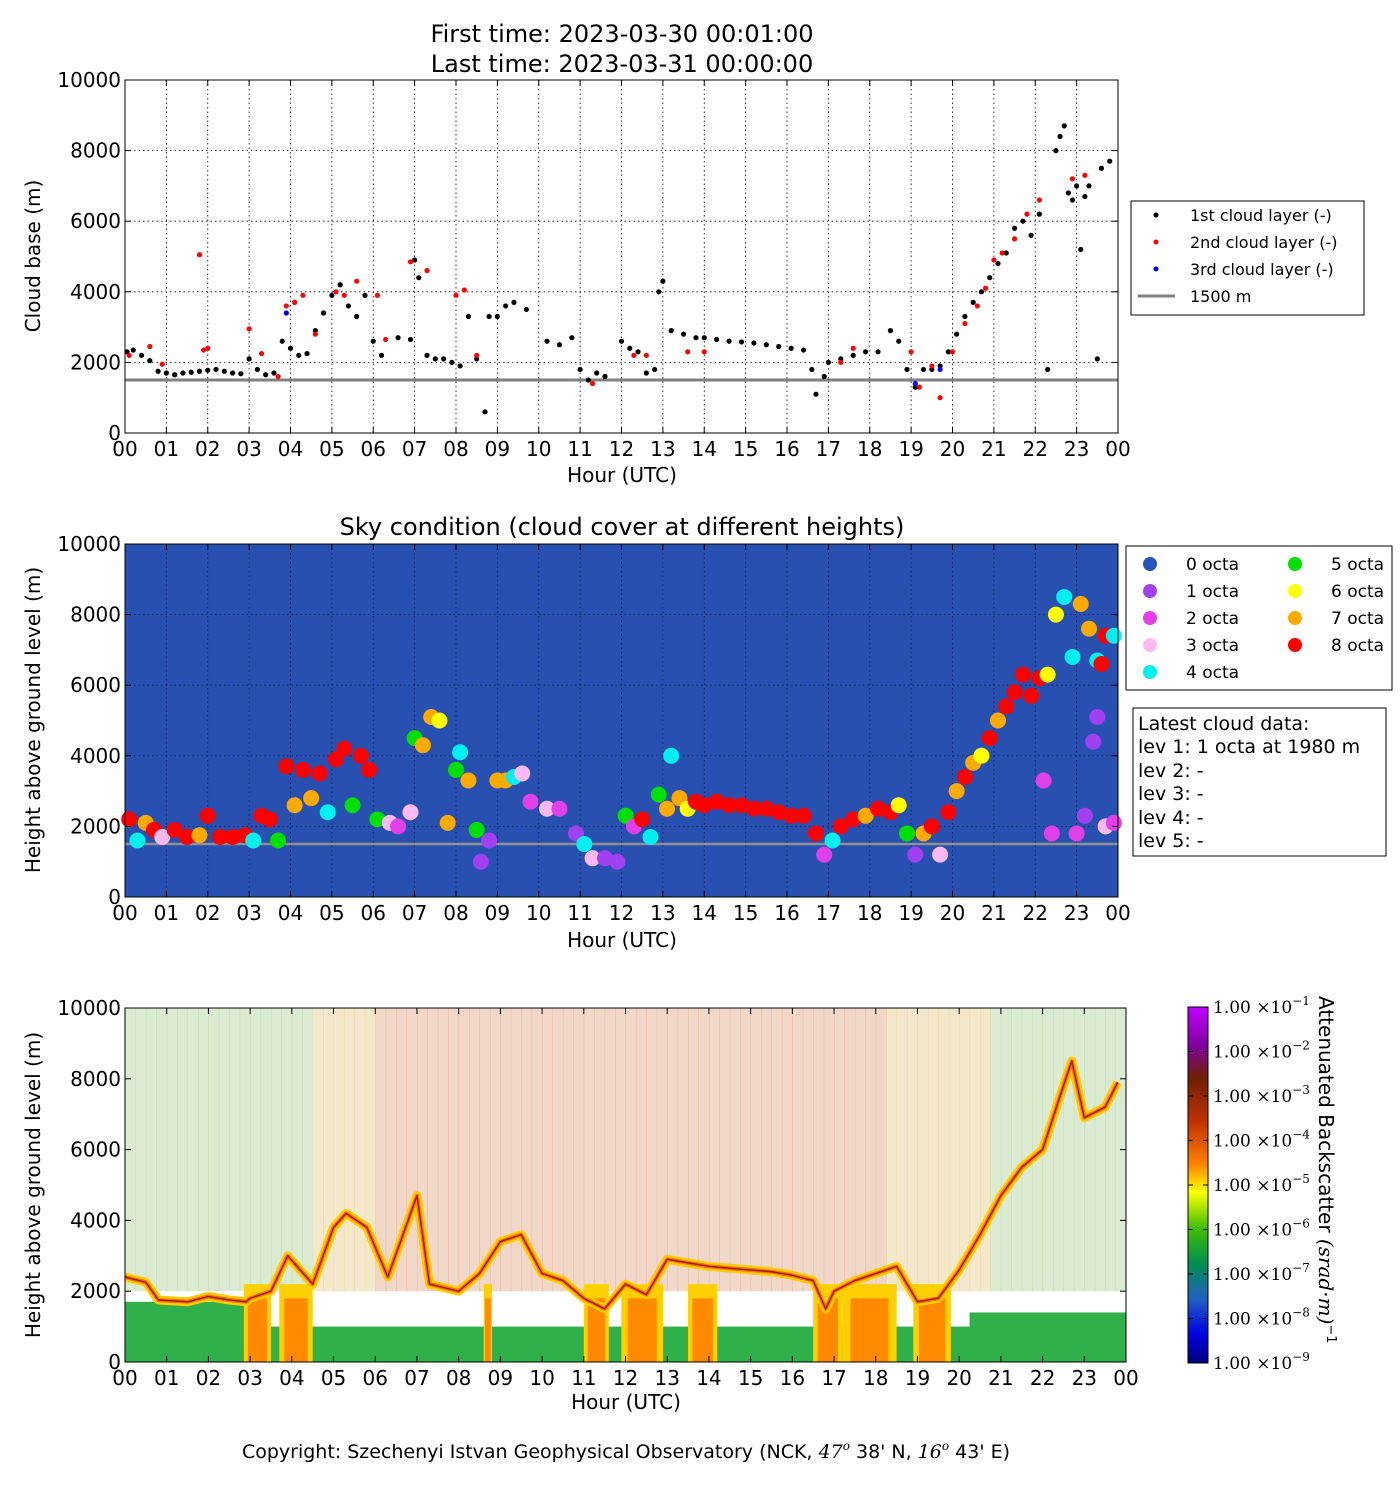  What do you see at coordinates (89, 80) in the screenshot?
I see `y-tick-label: 10000` at bounding box center [89, 80].